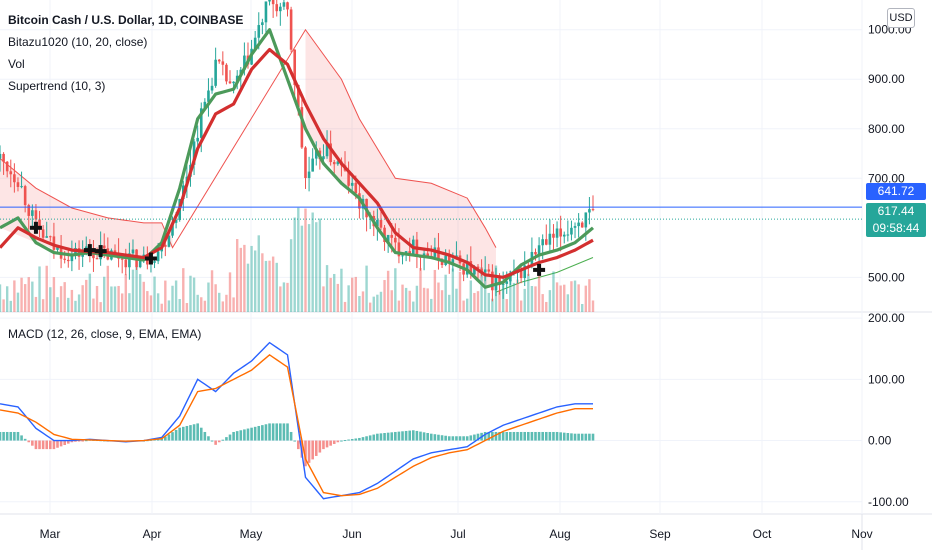 This screenshot has width=932, height=550. What do you see at coordinates (16, 64) in the screenshot?
I see `indicator-label-vol: Vol` at bounding box center [16, 64].